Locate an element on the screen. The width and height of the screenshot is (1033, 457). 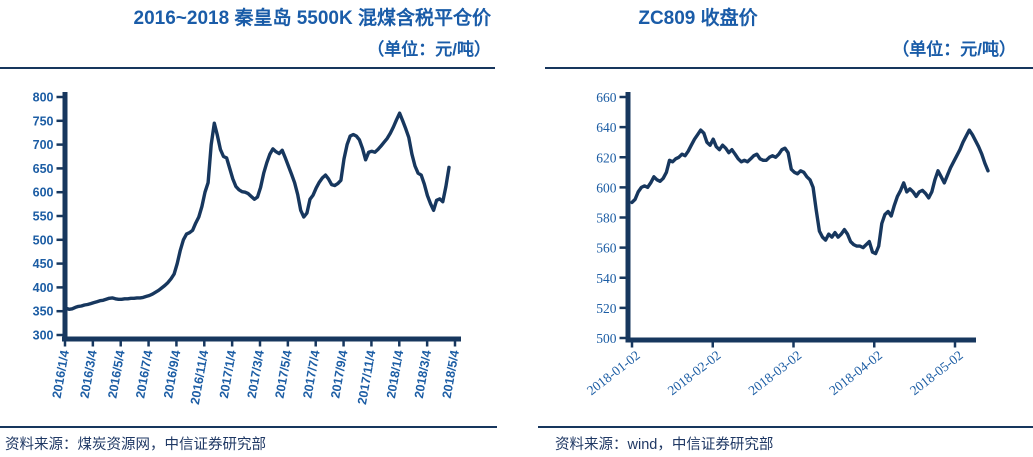
svg-text: 2018-04-02 is located at coordinates (855, 373).